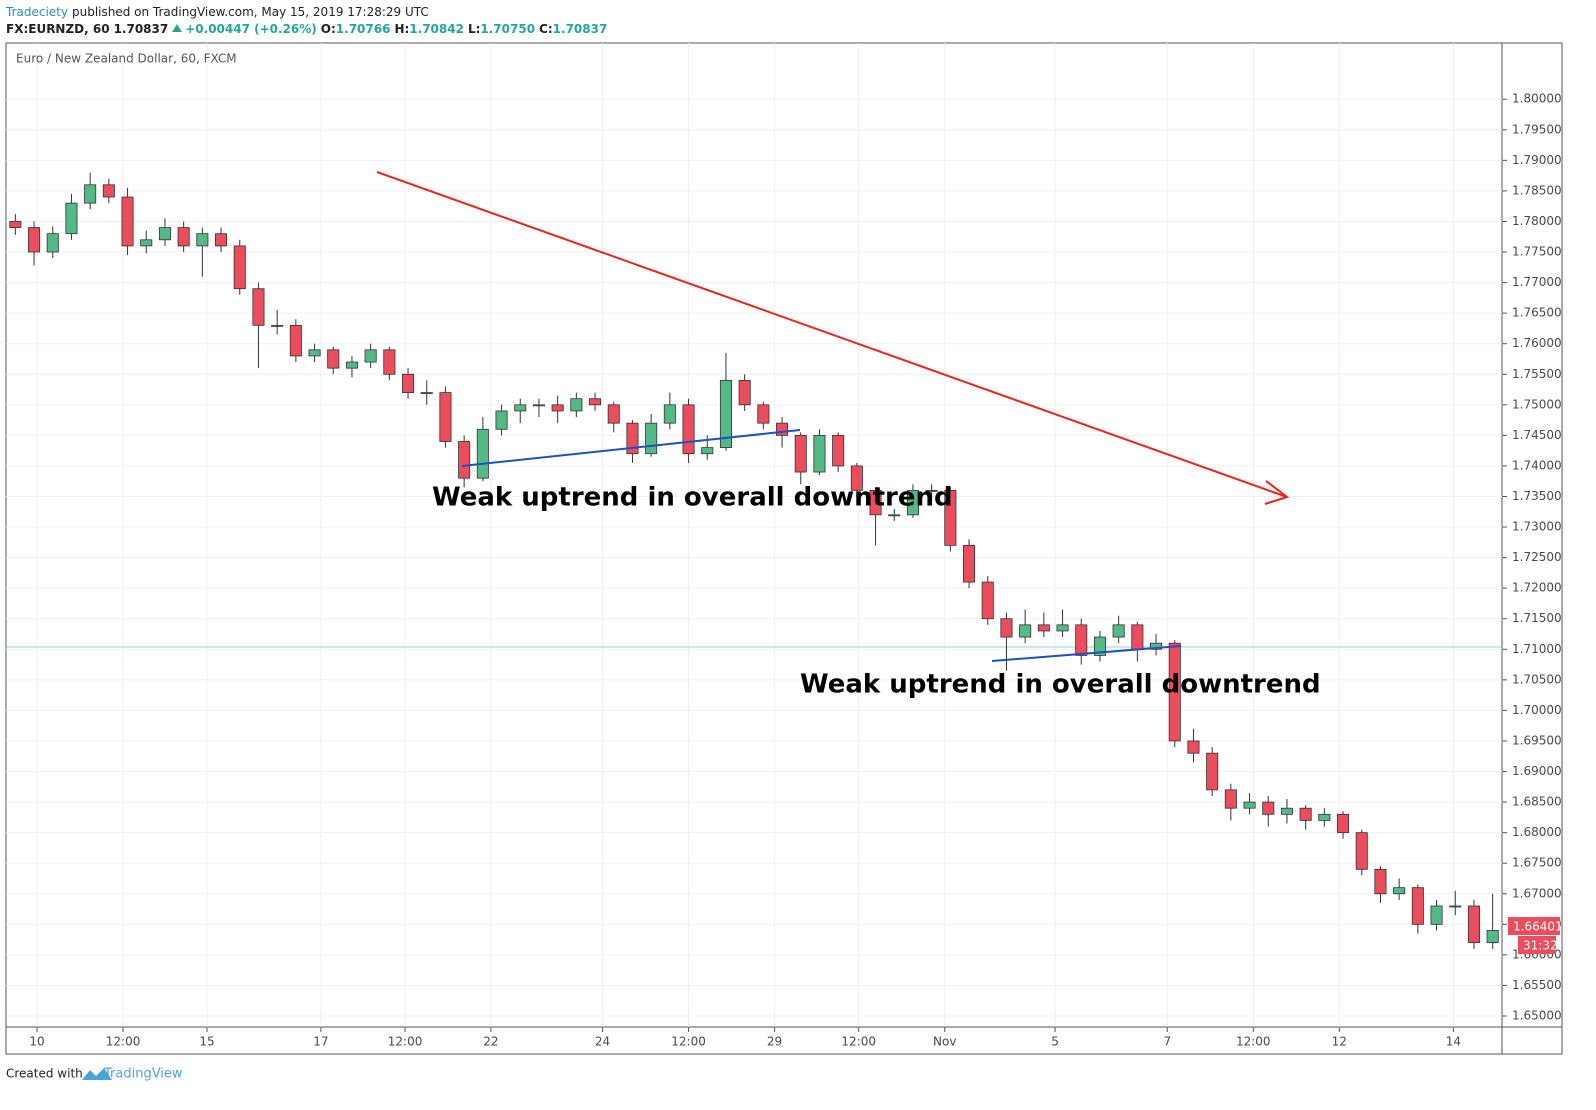  I want to click on x-tick-label: Nov, so click(944, 1042).